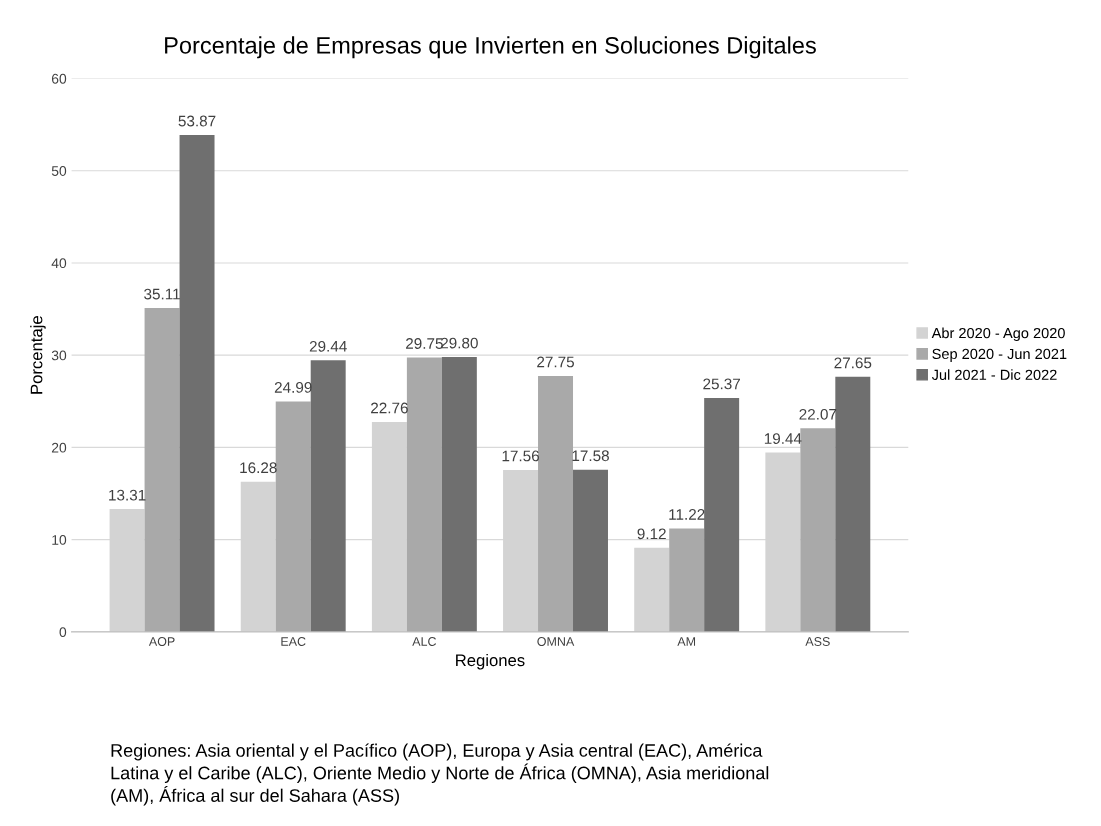  I want to click on y-tick-label: 10, so click(59, 539).